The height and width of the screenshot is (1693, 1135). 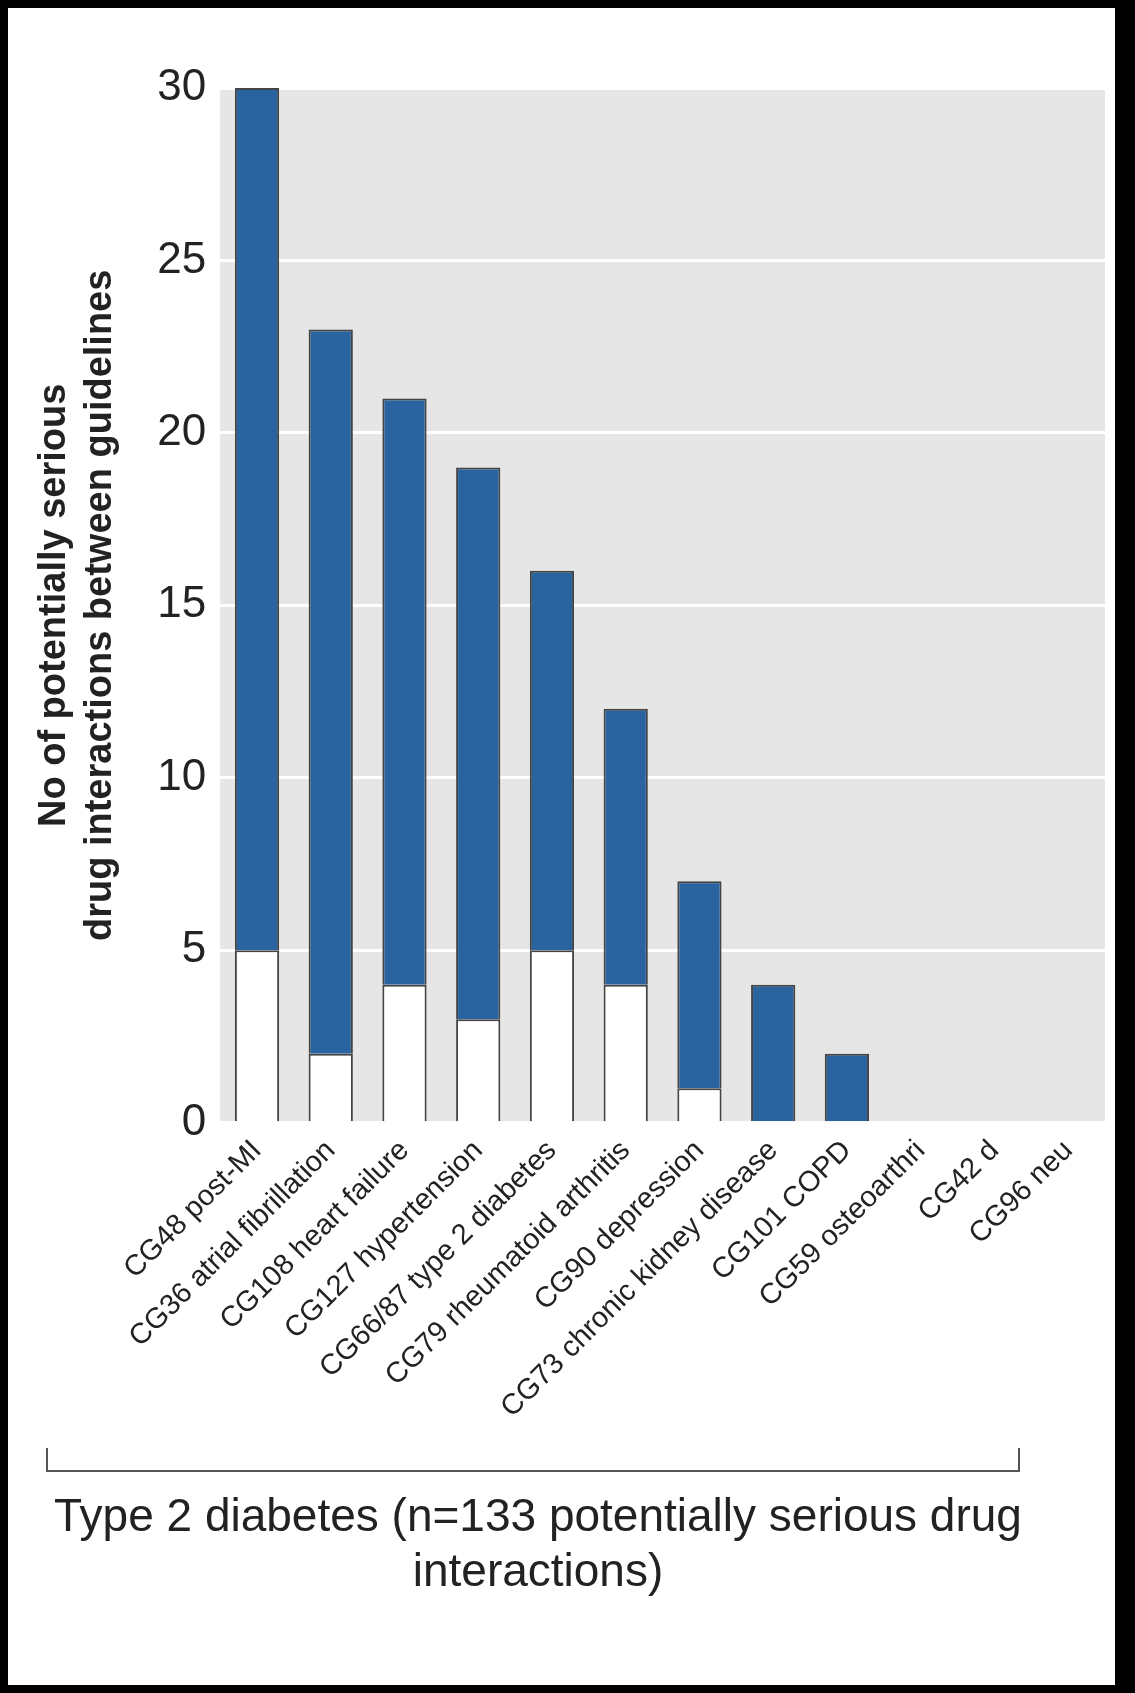 I want to click on y-tick-label: 25, so click(x=182, y=257).